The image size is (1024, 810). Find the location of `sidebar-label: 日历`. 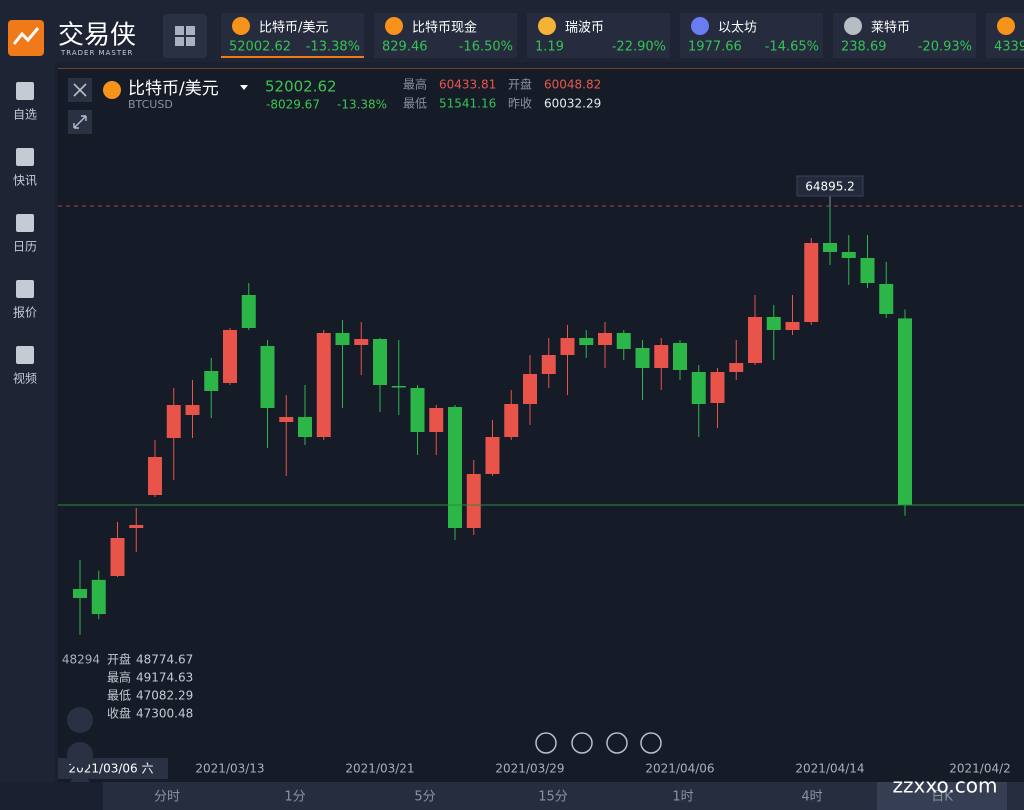

sidebar-label: 日历 is located at coordinates (25, 247).